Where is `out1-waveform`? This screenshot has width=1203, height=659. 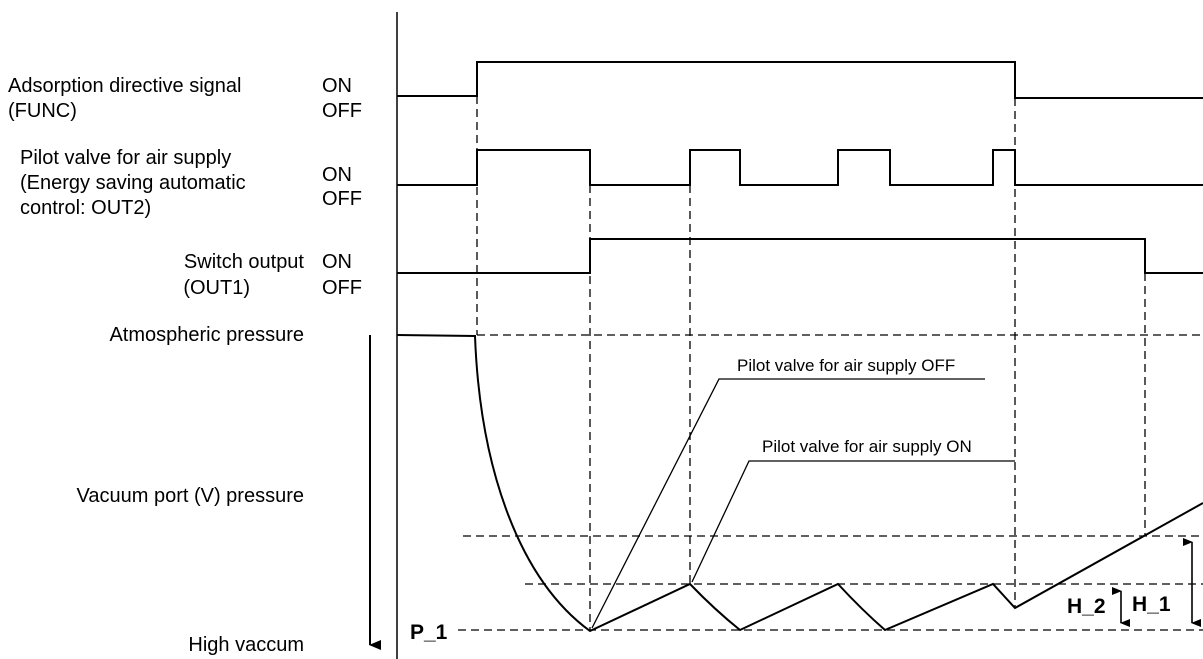
out1-waveform is located at coordinates (800, 256).